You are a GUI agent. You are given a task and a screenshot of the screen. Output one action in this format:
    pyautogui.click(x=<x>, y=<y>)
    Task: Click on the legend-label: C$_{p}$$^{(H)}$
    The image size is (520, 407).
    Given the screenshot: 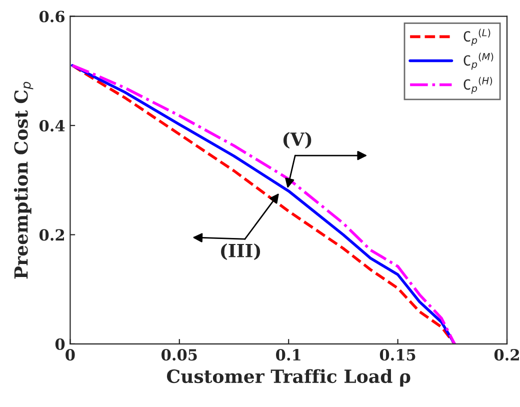 What is the action you would take?
    pyautogui.click(x=478, y=85)
    